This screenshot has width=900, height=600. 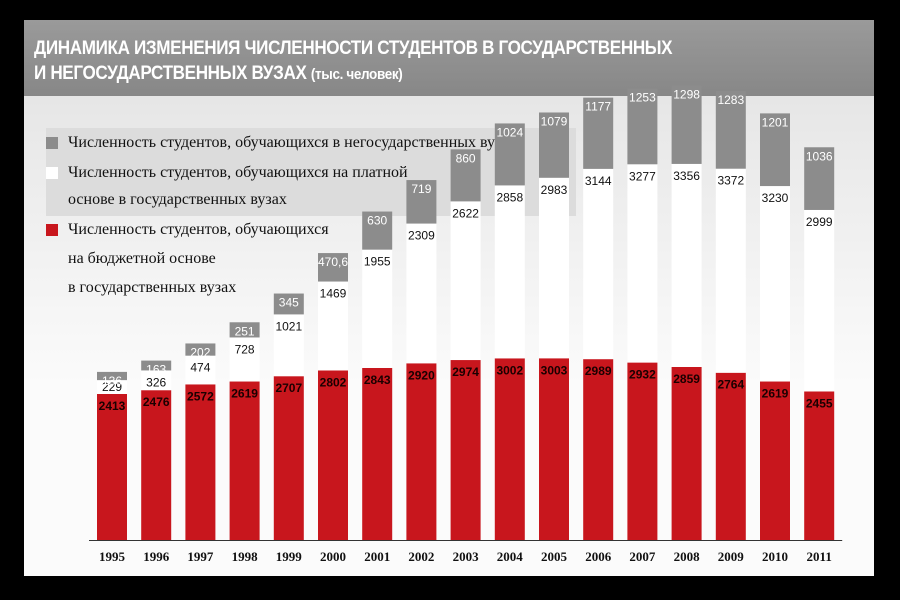 I want to click on bar-private-2010, so click(x=775, y=150).